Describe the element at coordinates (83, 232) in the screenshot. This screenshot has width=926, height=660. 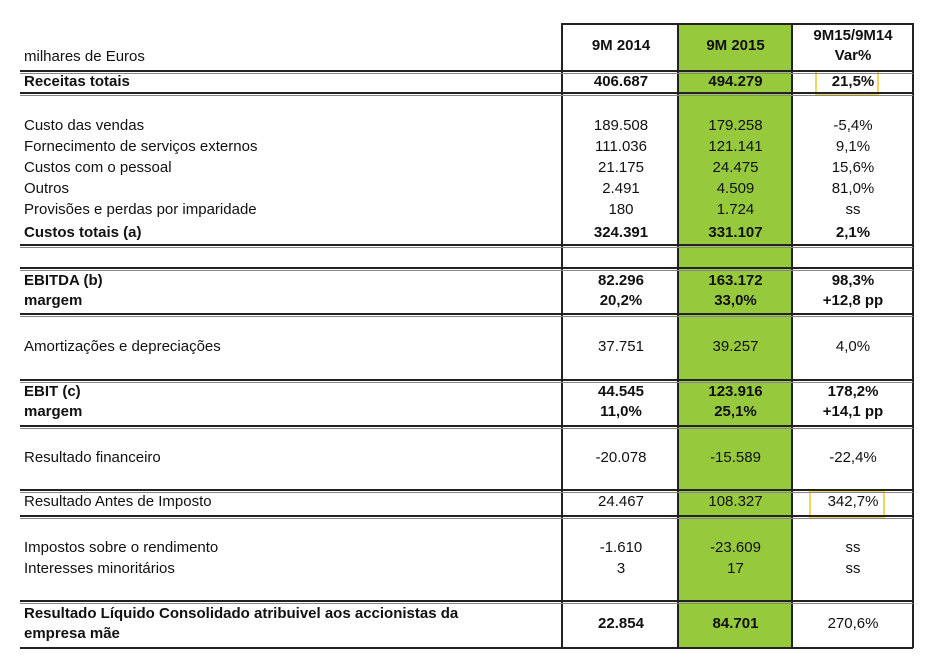
I see `row-label: Custos totais (a)` at that location.